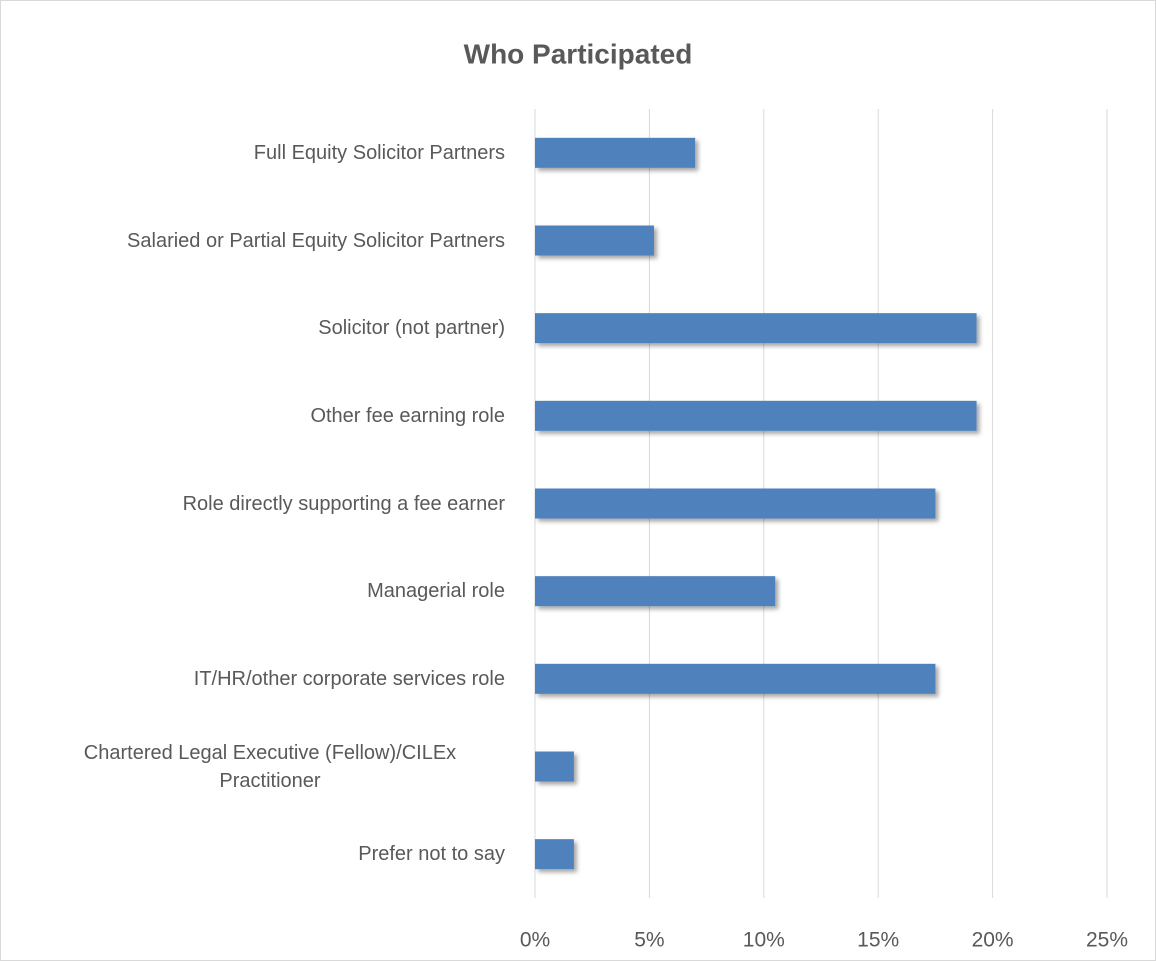 The width and height of the screenshot is (1156, 961). What do you see at coordinates (252, 328) in the screenshot?
I see `category-label-box: Solicitor (not partner)` at bounding box center [252, 328].